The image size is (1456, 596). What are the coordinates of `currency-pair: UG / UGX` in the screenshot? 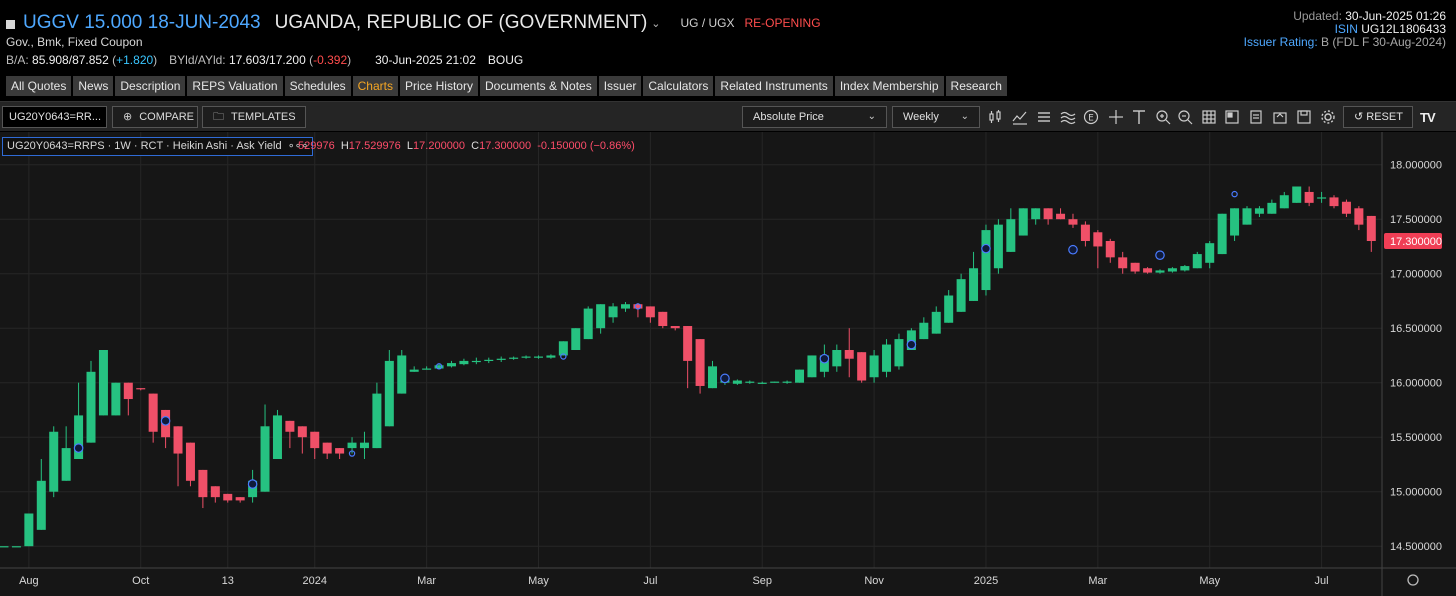 It's located at (707, 23).